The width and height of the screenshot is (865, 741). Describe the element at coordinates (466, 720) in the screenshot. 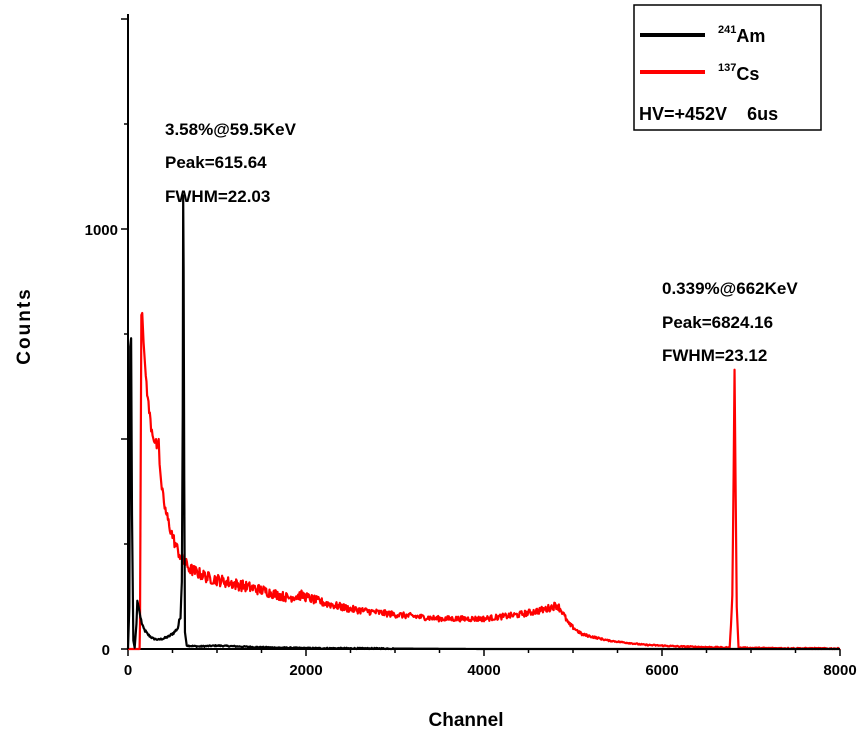

I see `x-axis-title: Channel` at that location.